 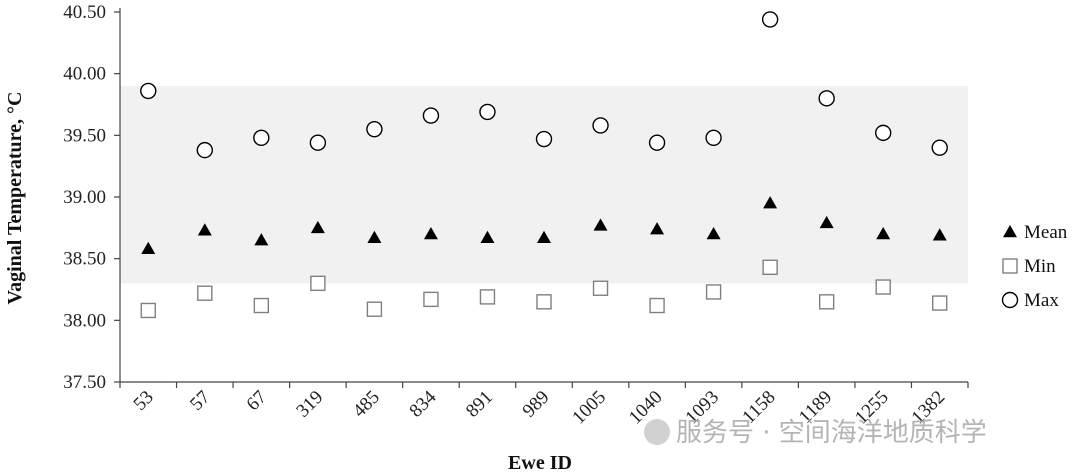 What do you see at coordinates (200, 401) in the screenshot?
I see `x-tick-label: 57` at bounding box center [200, 401].